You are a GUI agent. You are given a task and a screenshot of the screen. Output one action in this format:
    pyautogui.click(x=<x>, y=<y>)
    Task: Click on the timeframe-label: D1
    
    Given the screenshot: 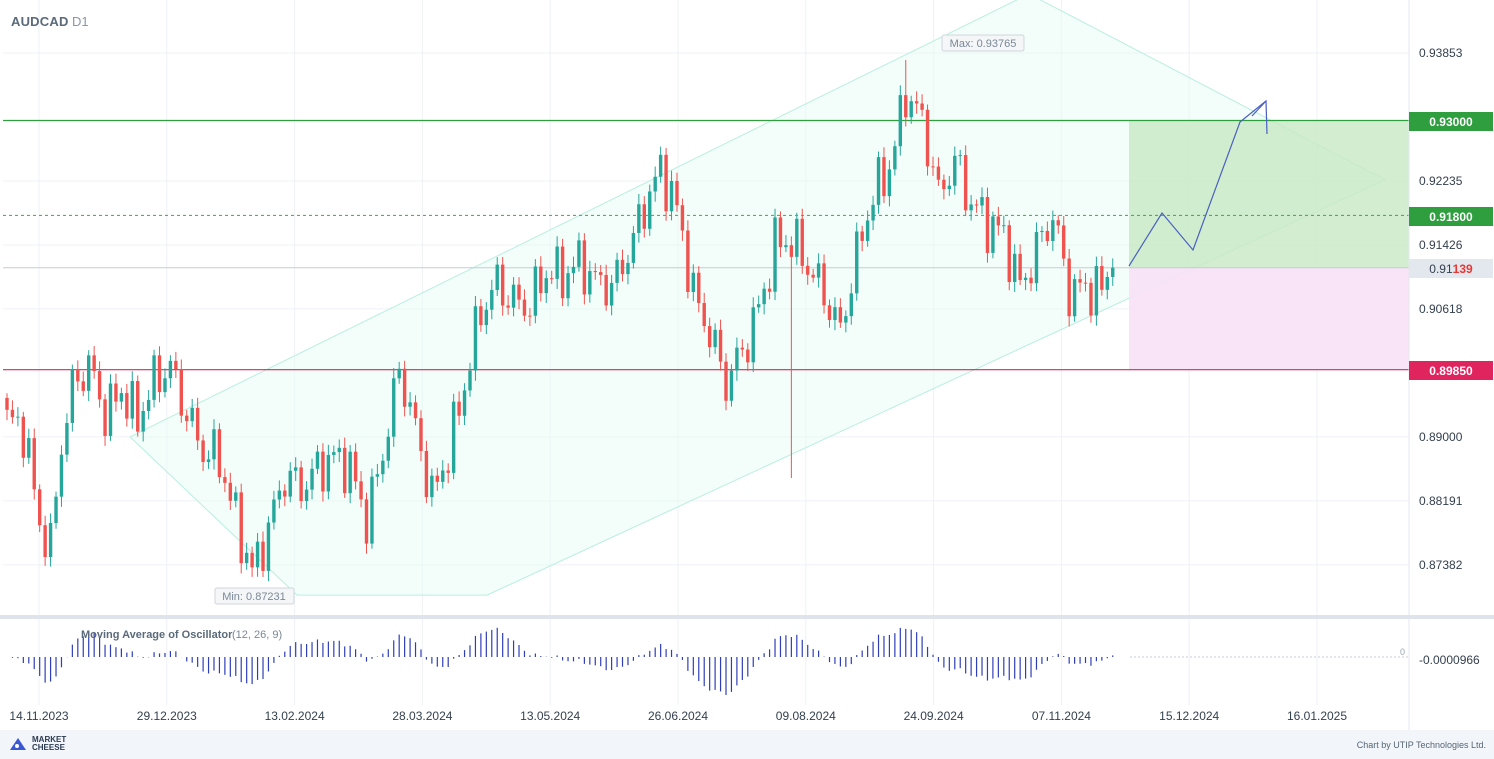 What is the action you would take?
    pyautogui.click(x=80, y=21)
    